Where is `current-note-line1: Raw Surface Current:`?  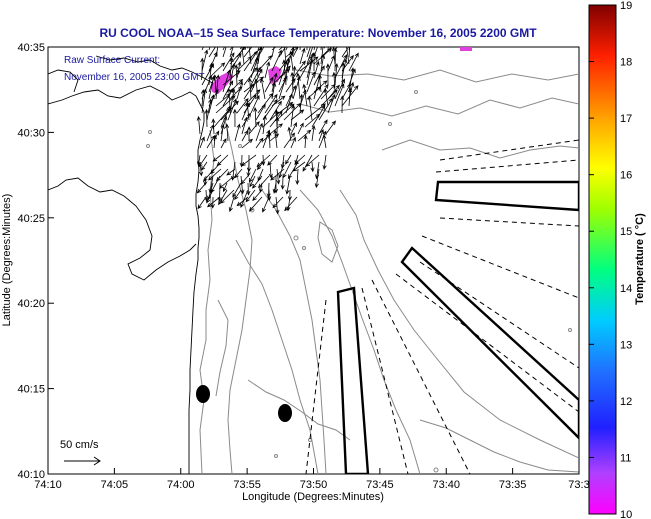
current-note-line1: Raw Surface Current: is located at coordinates (112, 60).